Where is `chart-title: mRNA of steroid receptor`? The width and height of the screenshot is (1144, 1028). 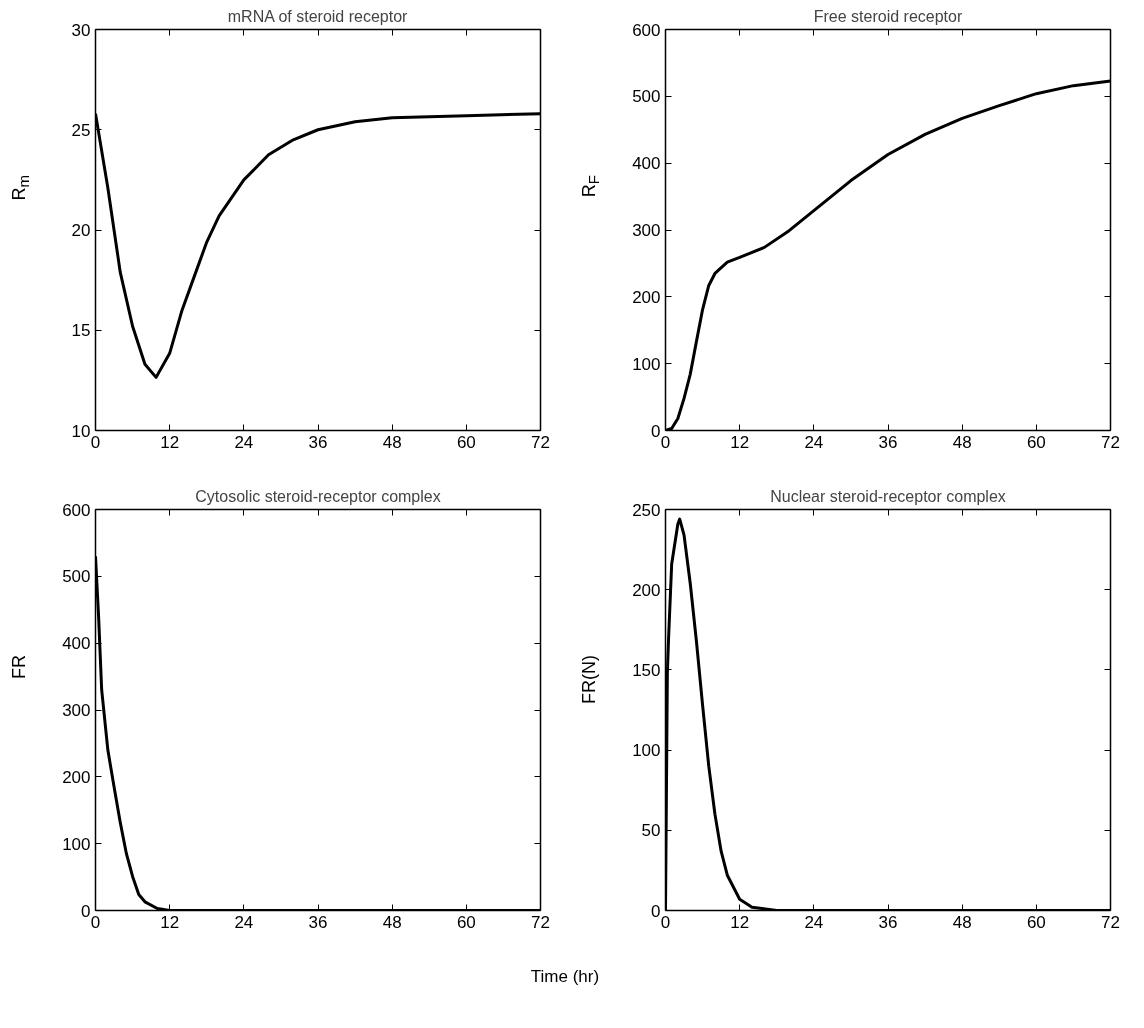
chart-title: mRNA of steroid receptor is located at coordinates (318, 16).